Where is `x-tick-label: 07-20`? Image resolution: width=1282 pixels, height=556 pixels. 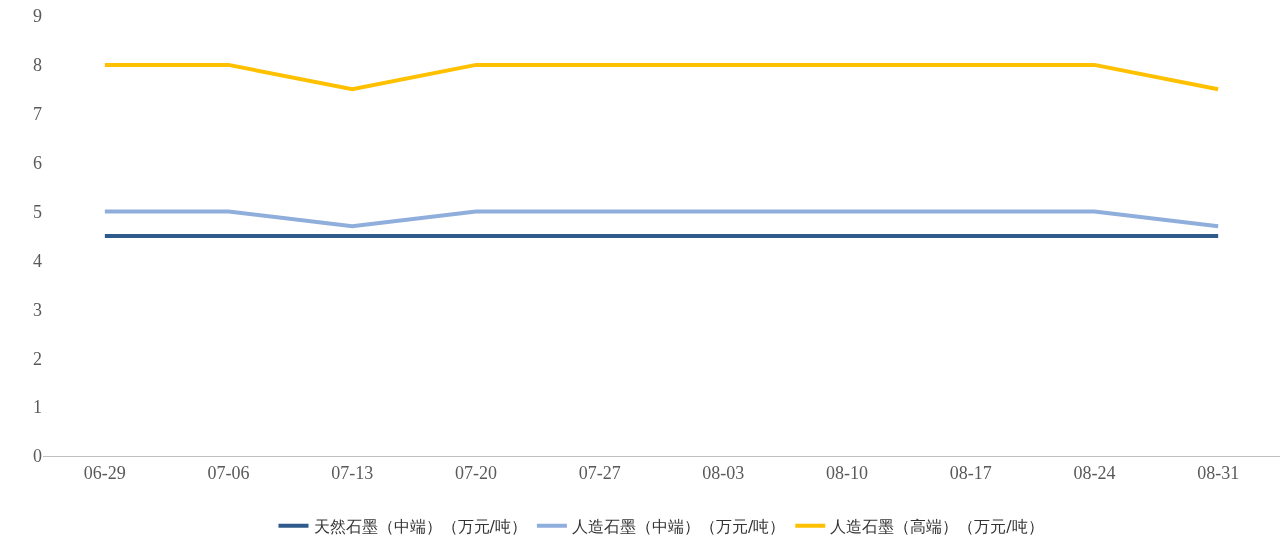 x-tick-label: 07-20 is located at coordinates (475, 472).